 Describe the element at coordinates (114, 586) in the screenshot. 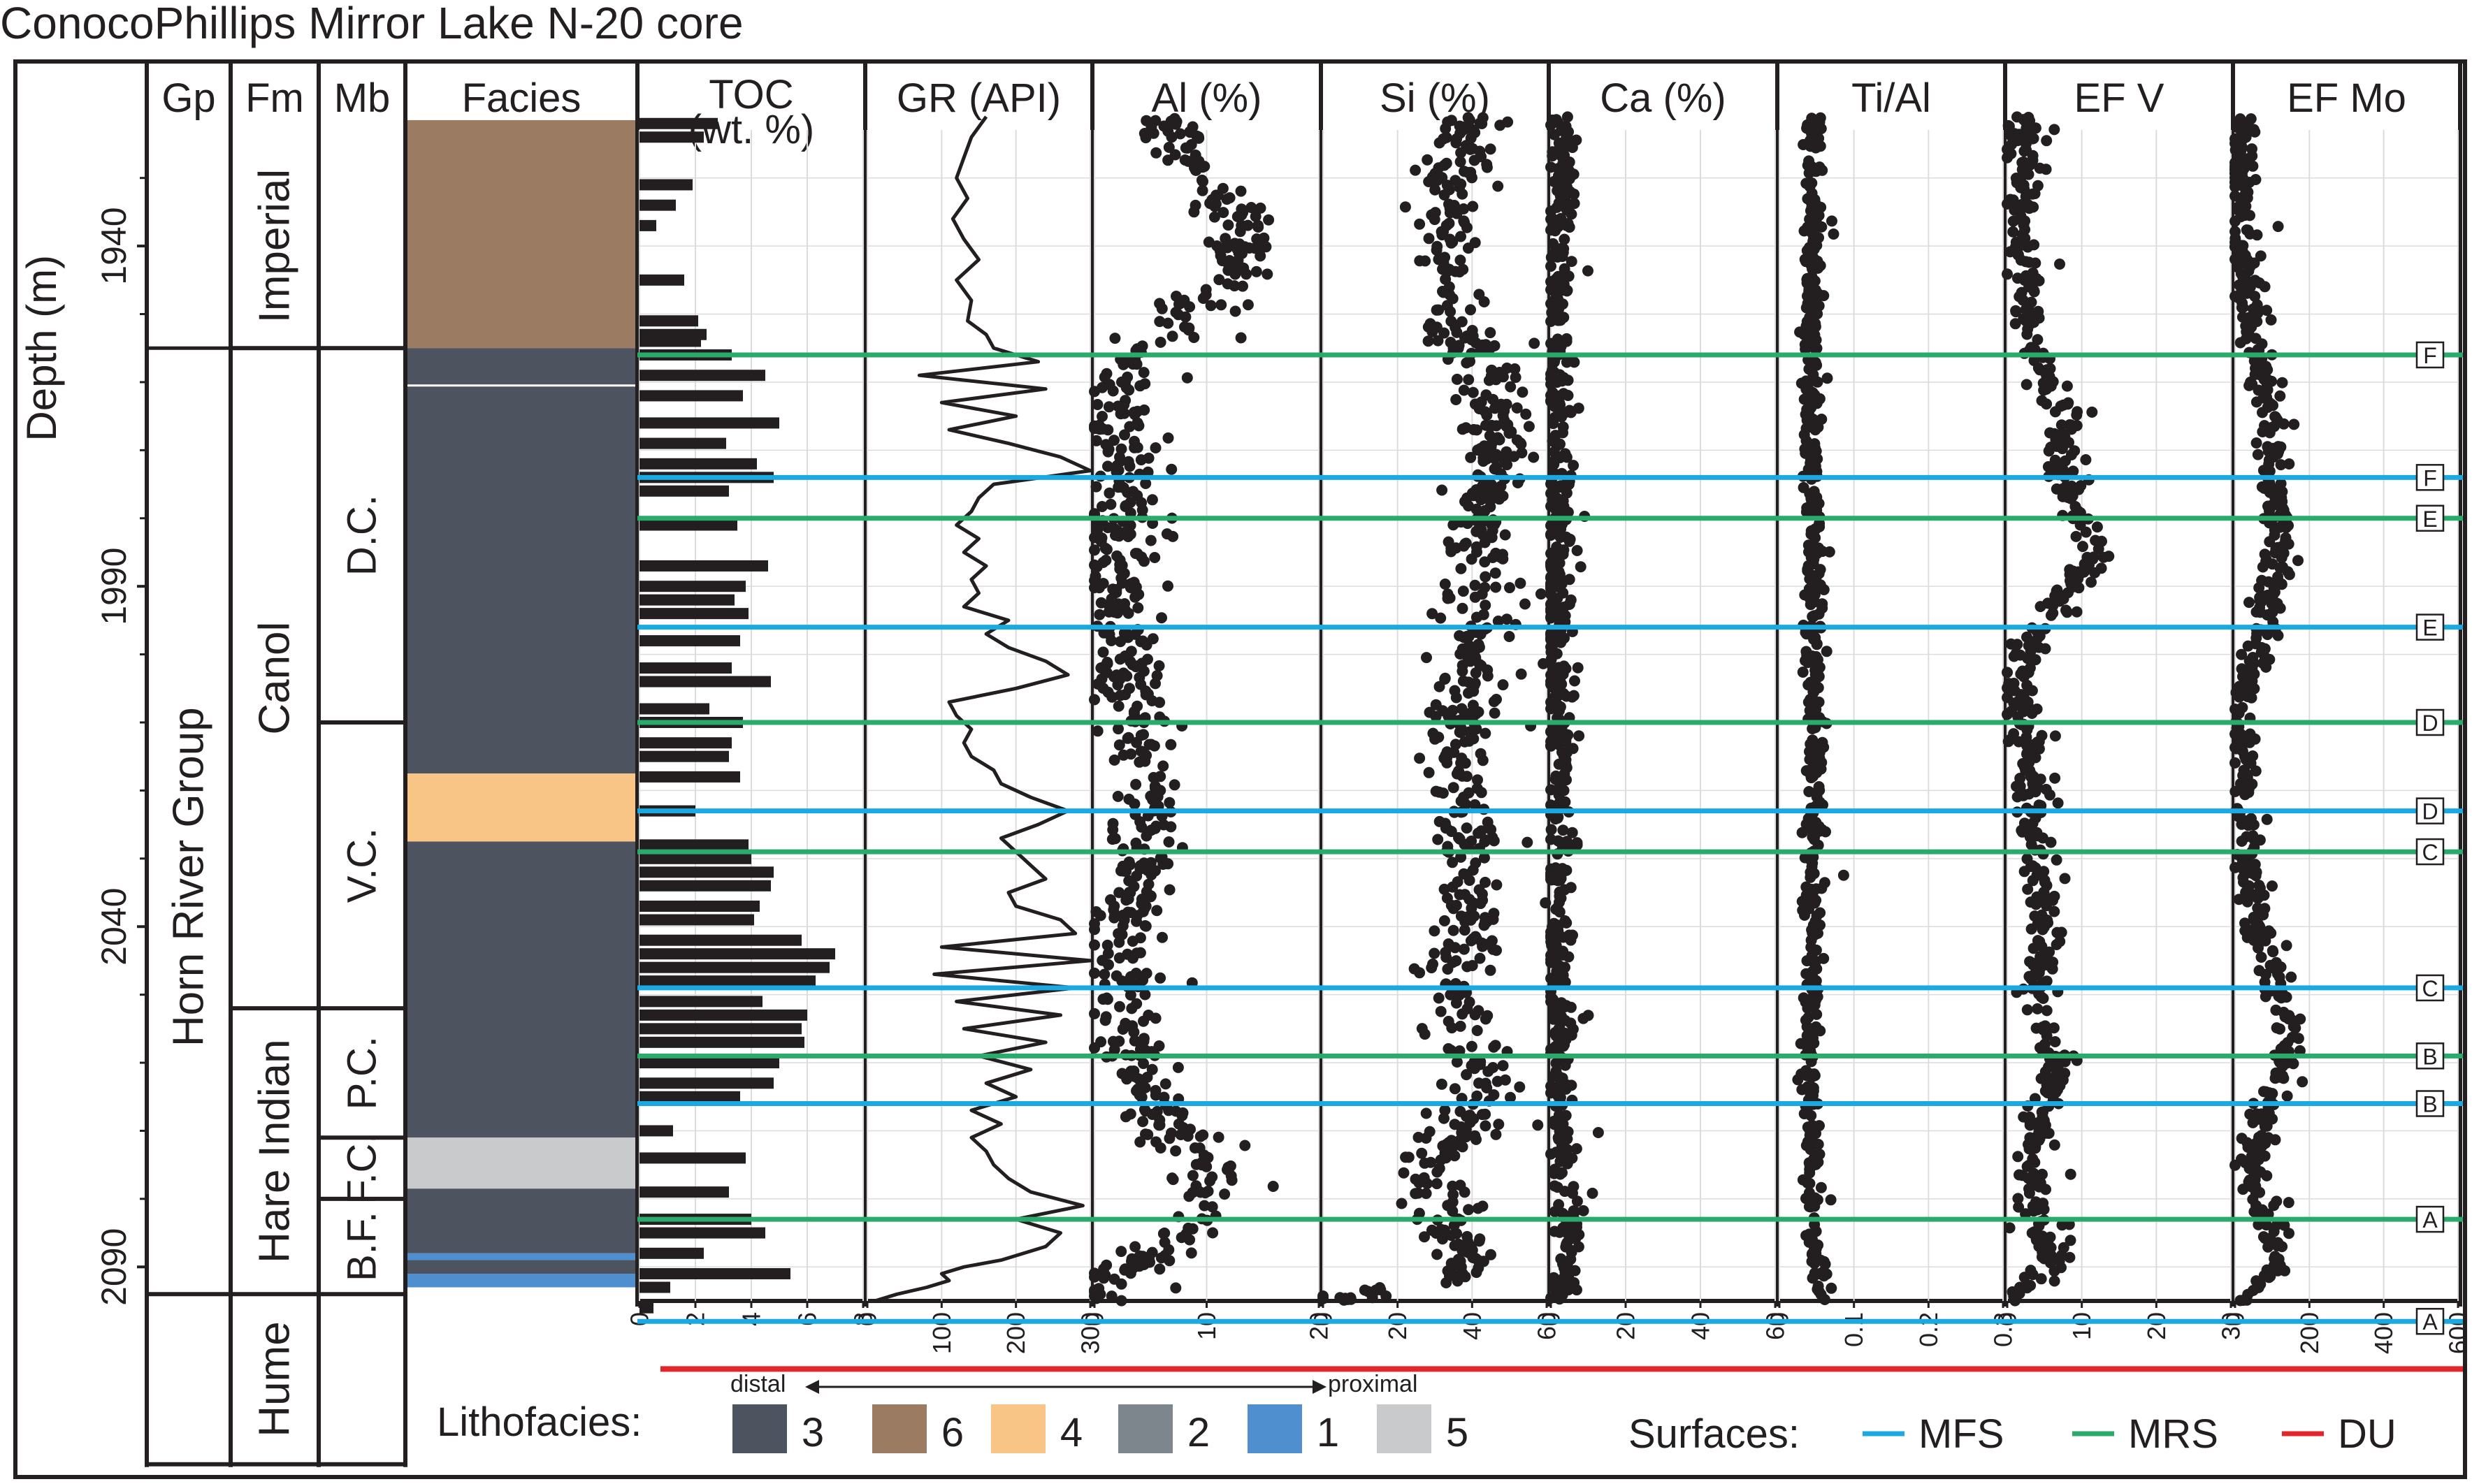

I see `depth-tick-label: 1990` at that location.